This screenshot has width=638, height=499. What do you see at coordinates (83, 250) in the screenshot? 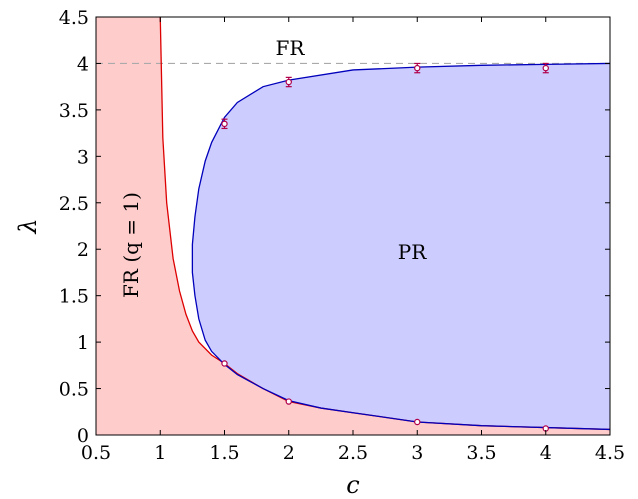
I see `y-tick-label: 2` at bounding box center [83, 250].